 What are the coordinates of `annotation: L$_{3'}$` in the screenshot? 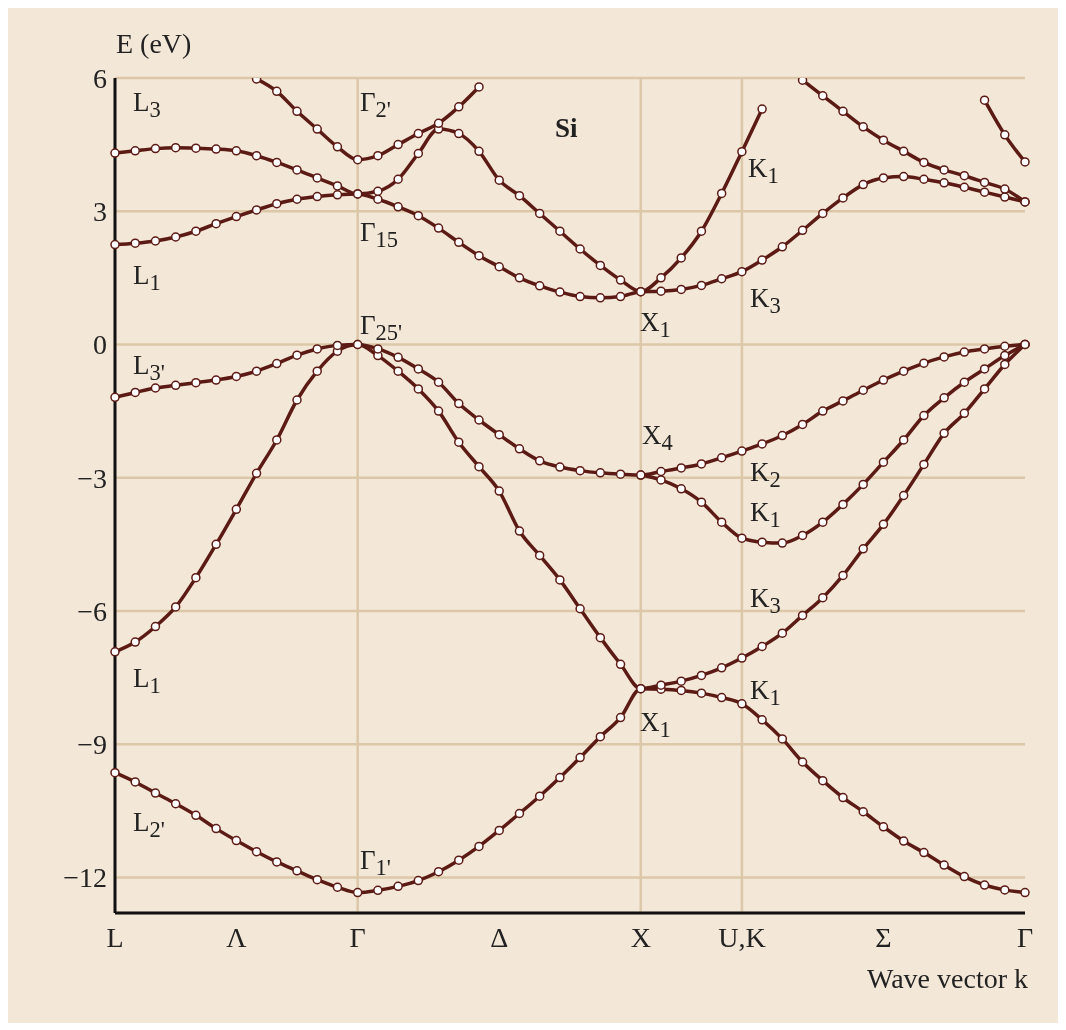 It's located at (149, 368).